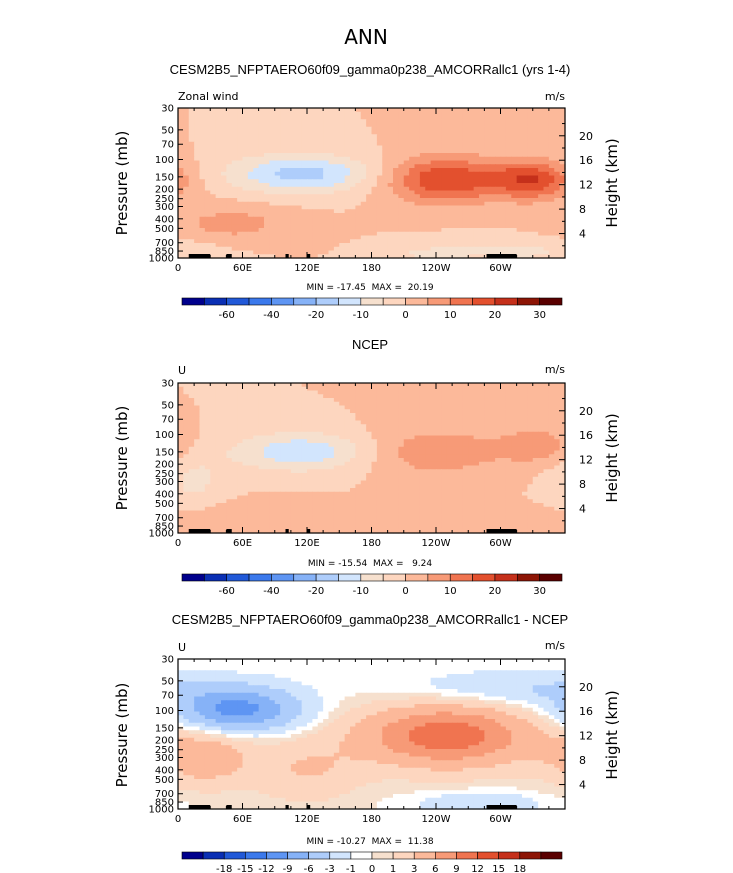  I want to click on topography-mark, so click(199, 256).